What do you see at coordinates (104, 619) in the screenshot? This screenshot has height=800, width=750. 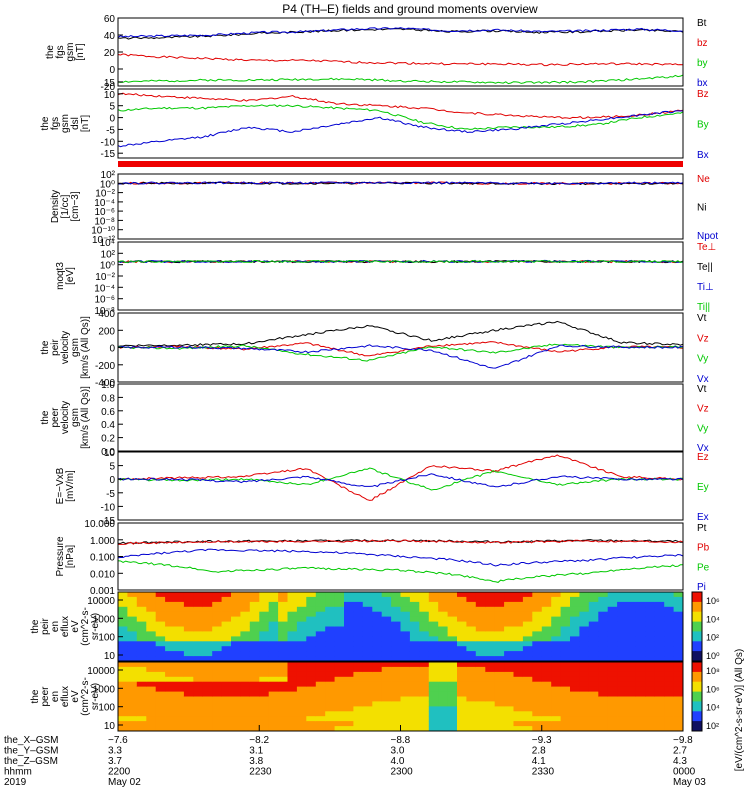 I see `y-tick-label: 1000` at bounding box center [104, 619].